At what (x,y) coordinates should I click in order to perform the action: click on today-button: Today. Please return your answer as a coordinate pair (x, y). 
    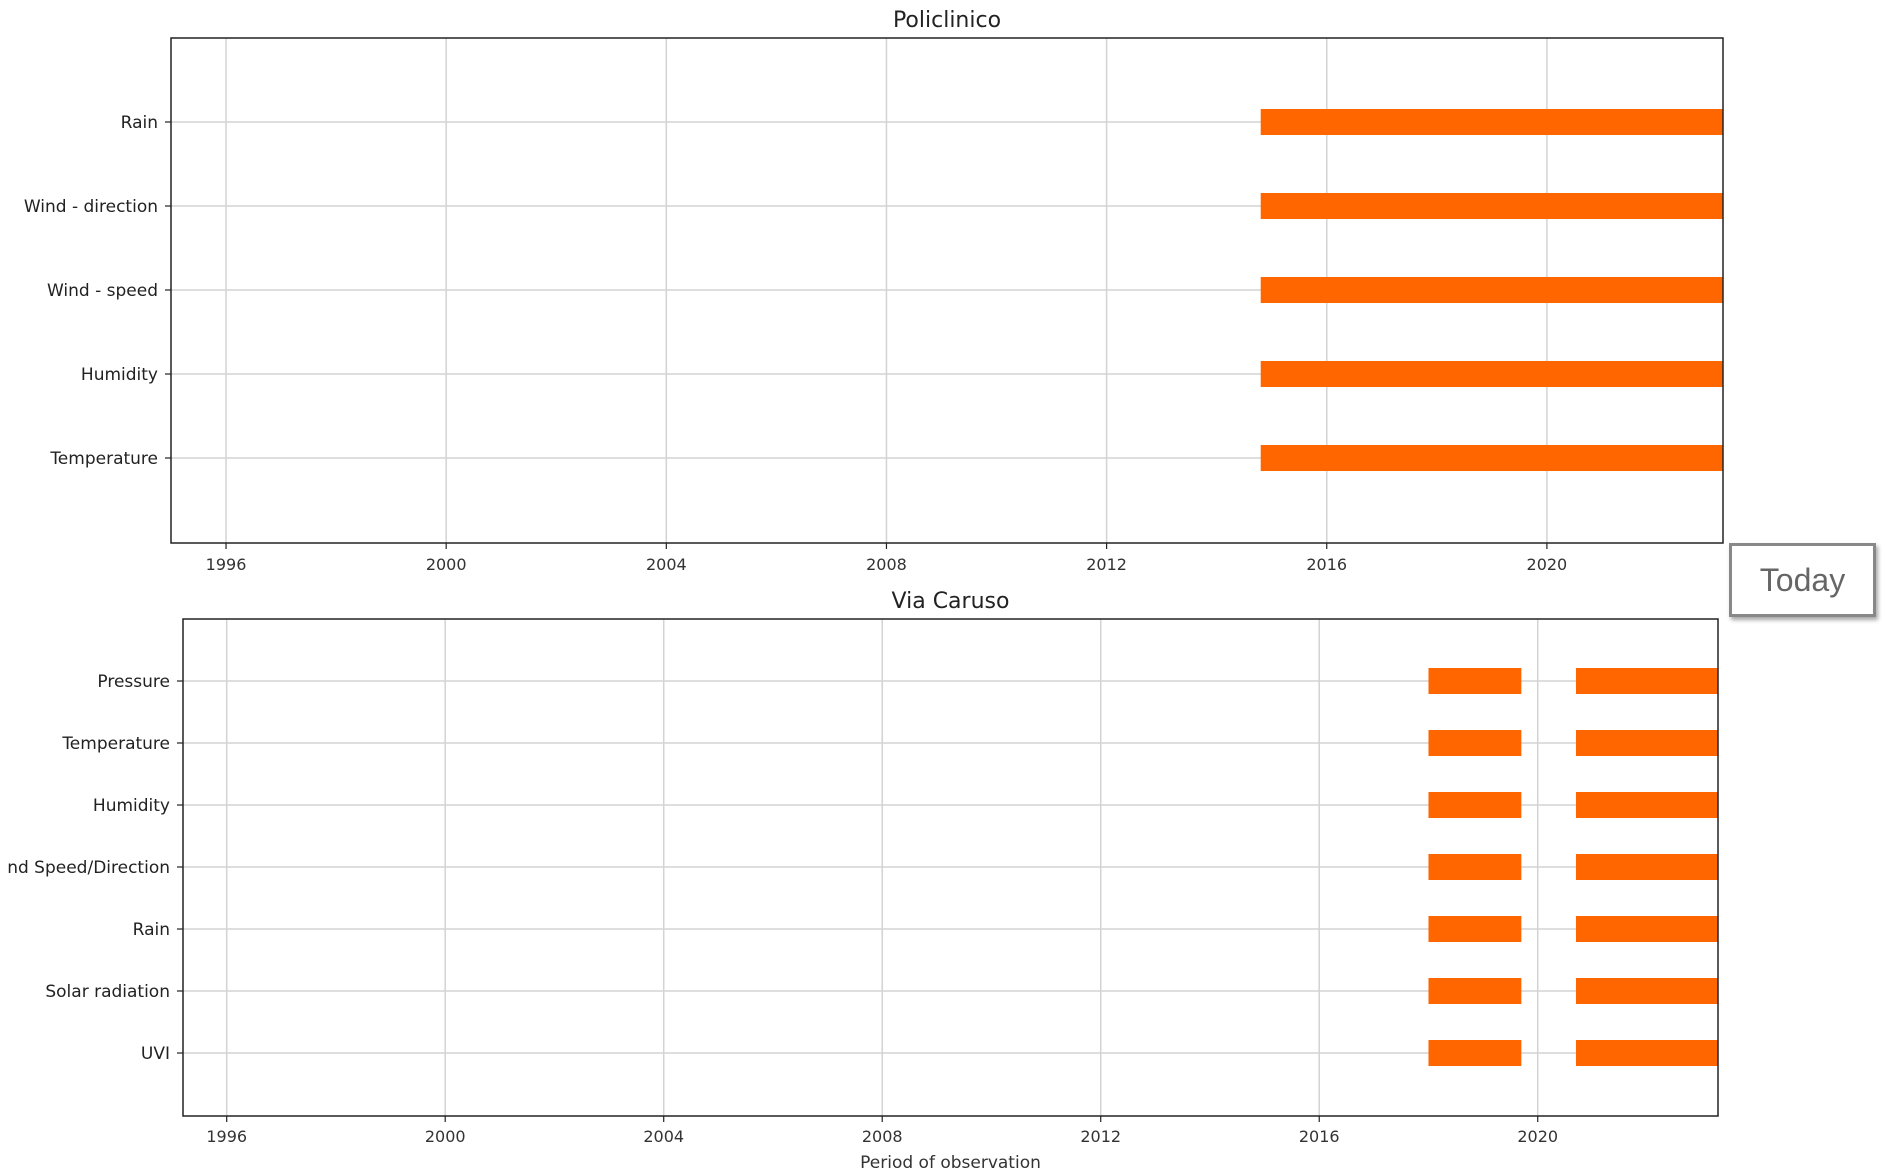
    Looking at the image, I should click on (1802, 580).